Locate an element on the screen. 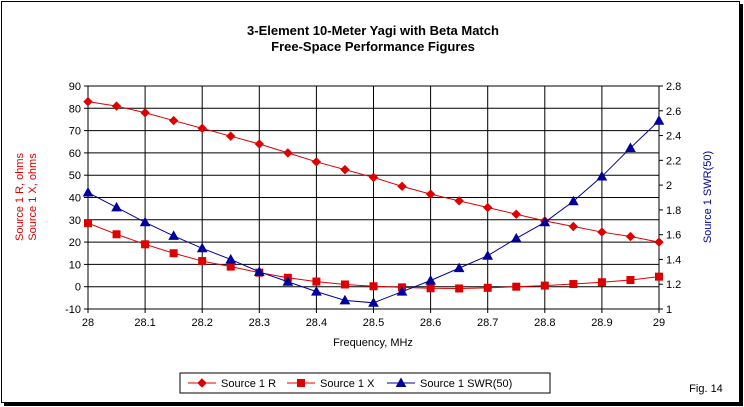 The width and height of the screenshot is (744, 407). chart-title: 3-Element 10-Meter Yagi with Beta Match is located at coordinates (373, 30).